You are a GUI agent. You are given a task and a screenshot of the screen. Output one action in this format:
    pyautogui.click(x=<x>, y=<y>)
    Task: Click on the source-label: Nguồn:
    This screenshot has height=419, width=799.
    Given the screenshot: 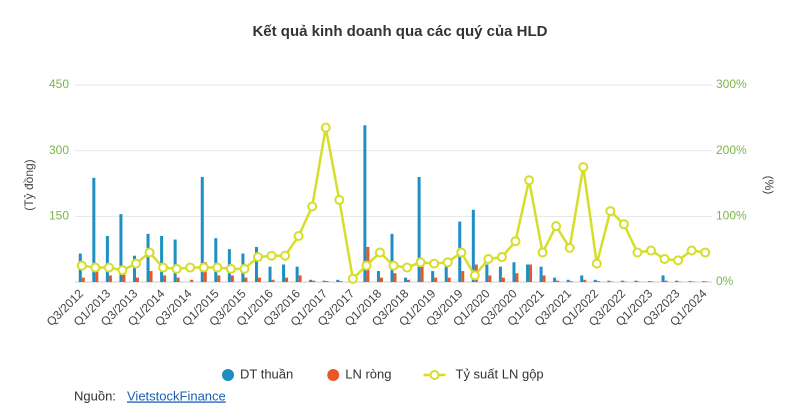 What is the action you would take?
    pyautogui.click(x=95, y=395)
    